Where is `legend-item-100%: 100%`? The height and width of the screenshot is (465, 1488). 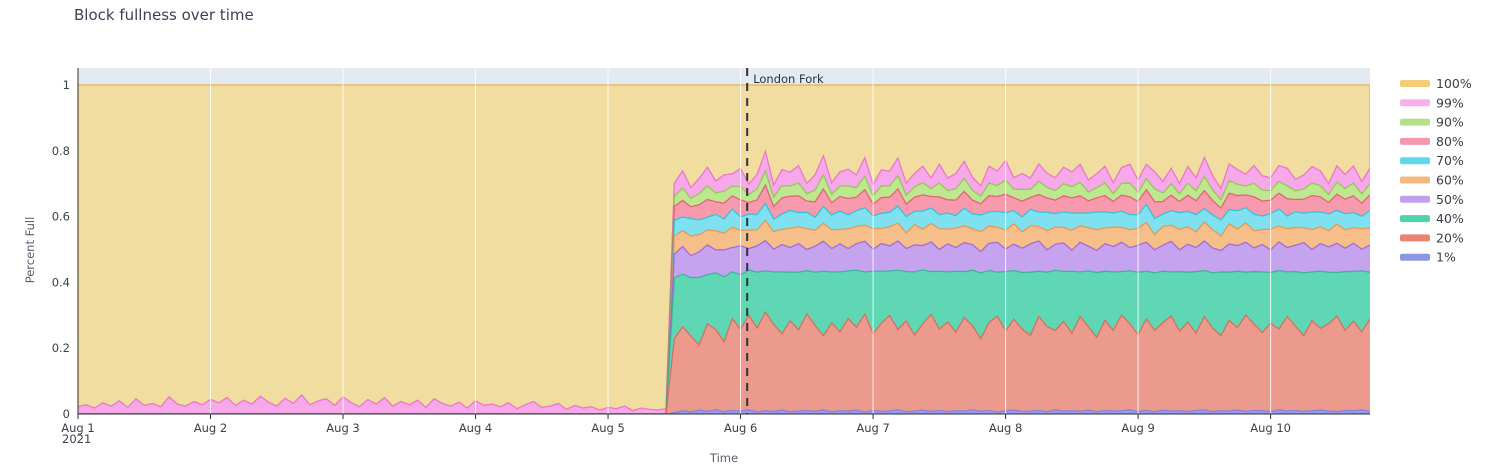
legend-item-100%: 100% is located at coordinates (1436, 83).